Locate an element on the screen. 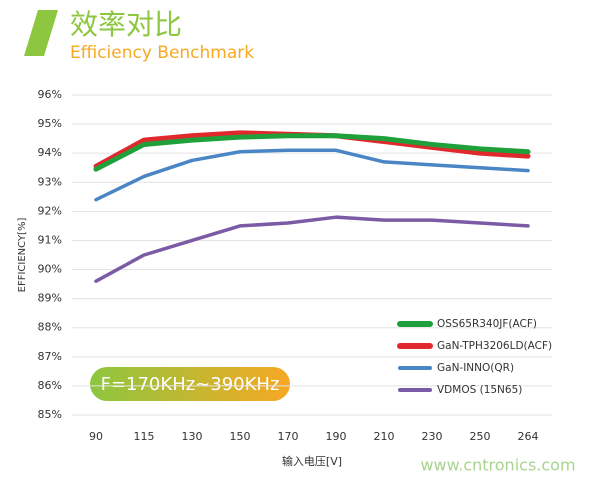 The height and width of the screenshot is (482, 600). y-tick-label: 92% is located at coordinates (50, 210).